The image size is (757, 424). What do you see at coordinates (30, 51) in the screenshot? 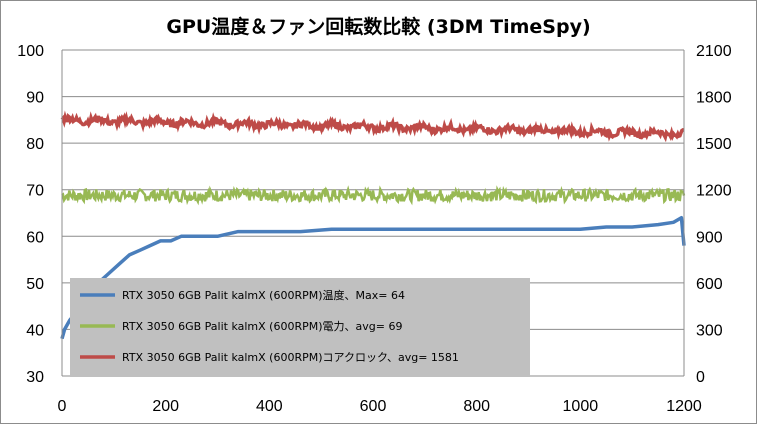
I see `y-left-tick-label: 100` at bounding box center [30, 51].